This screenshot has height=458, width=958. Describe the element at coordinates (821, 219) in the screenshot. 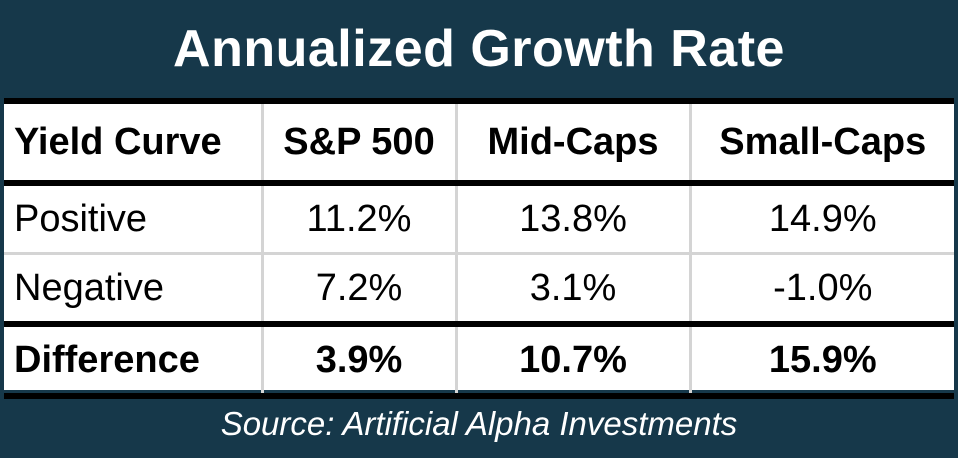

I see `table-cell: 14.9%` at that location.